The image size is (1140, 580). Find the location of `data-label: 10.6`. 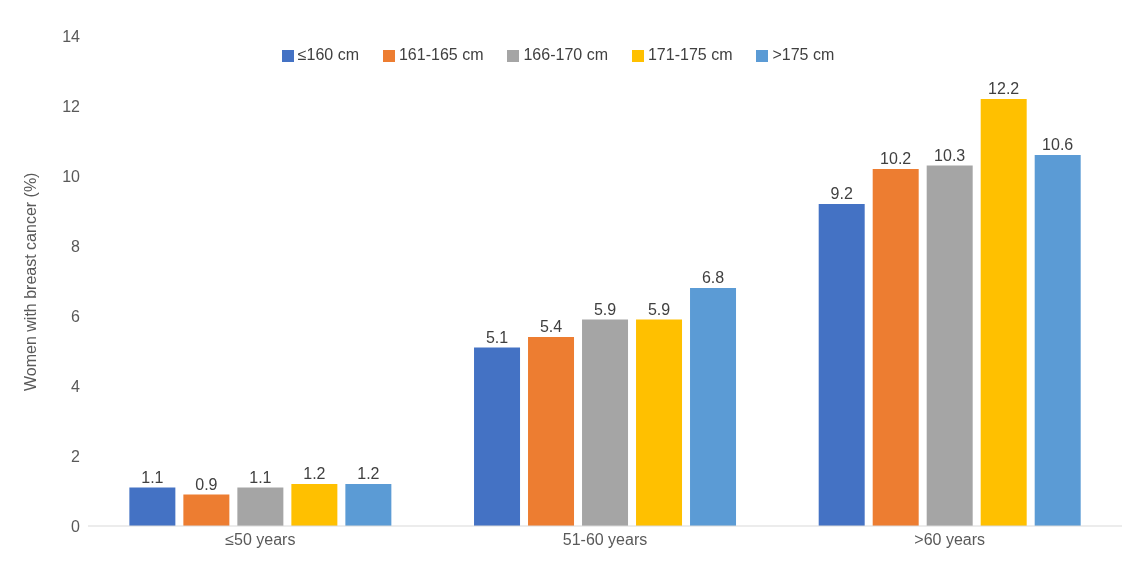

data-label: 10.6 is located at coordinates (1058, 144).